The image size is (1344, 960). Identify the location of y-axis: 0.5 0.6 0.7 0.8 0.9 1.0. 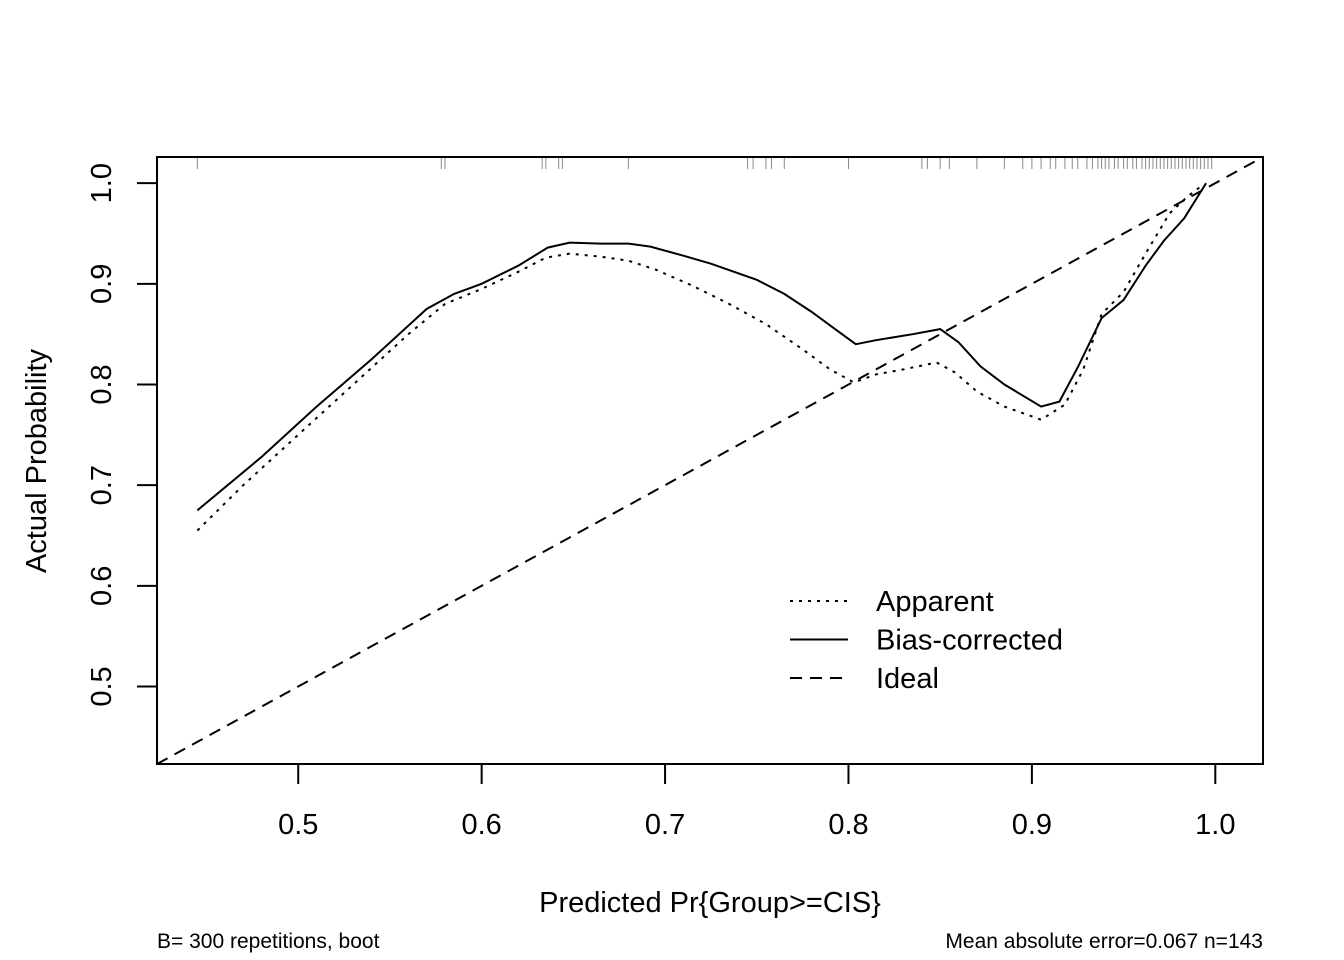
(122, 435).